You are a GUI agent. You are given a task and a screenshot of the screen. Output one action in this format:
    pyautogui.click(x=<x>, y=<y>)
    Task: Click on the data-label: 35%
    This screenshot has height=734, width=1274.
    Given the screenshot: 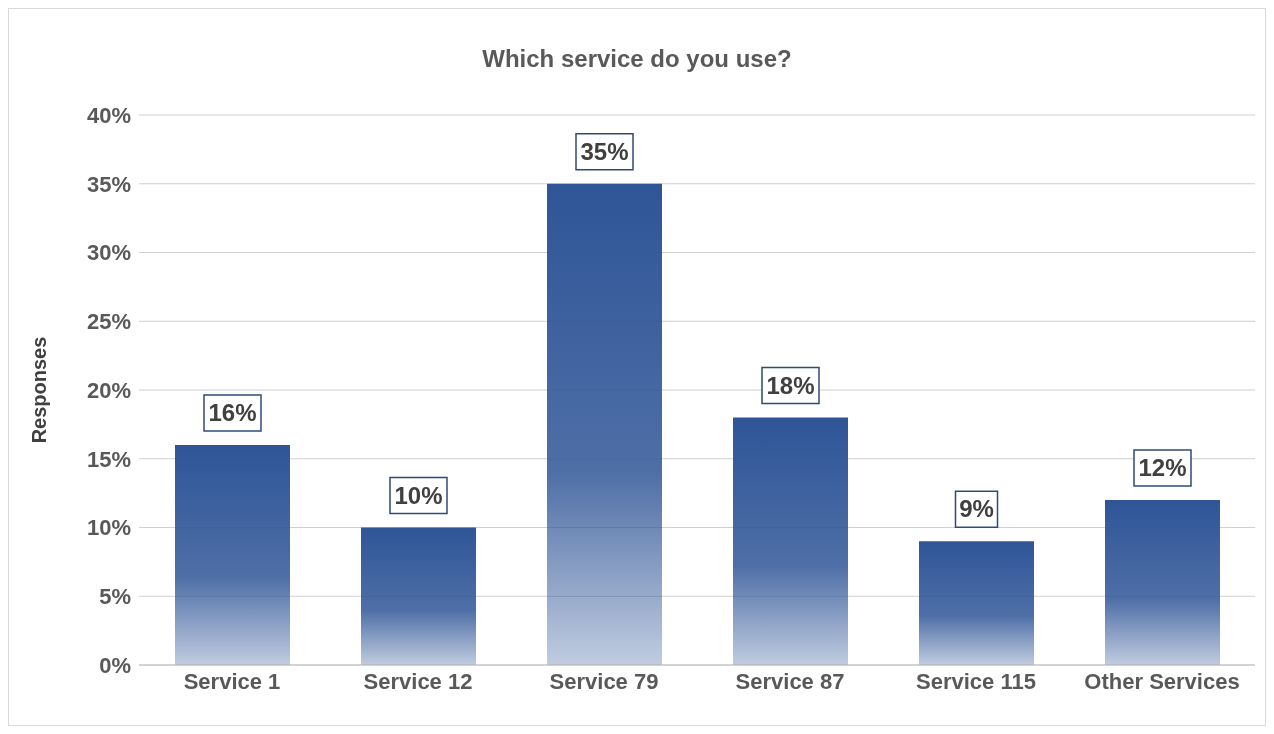 What is the action you would take?
    pyautogui.click(x=604, y=151)
    